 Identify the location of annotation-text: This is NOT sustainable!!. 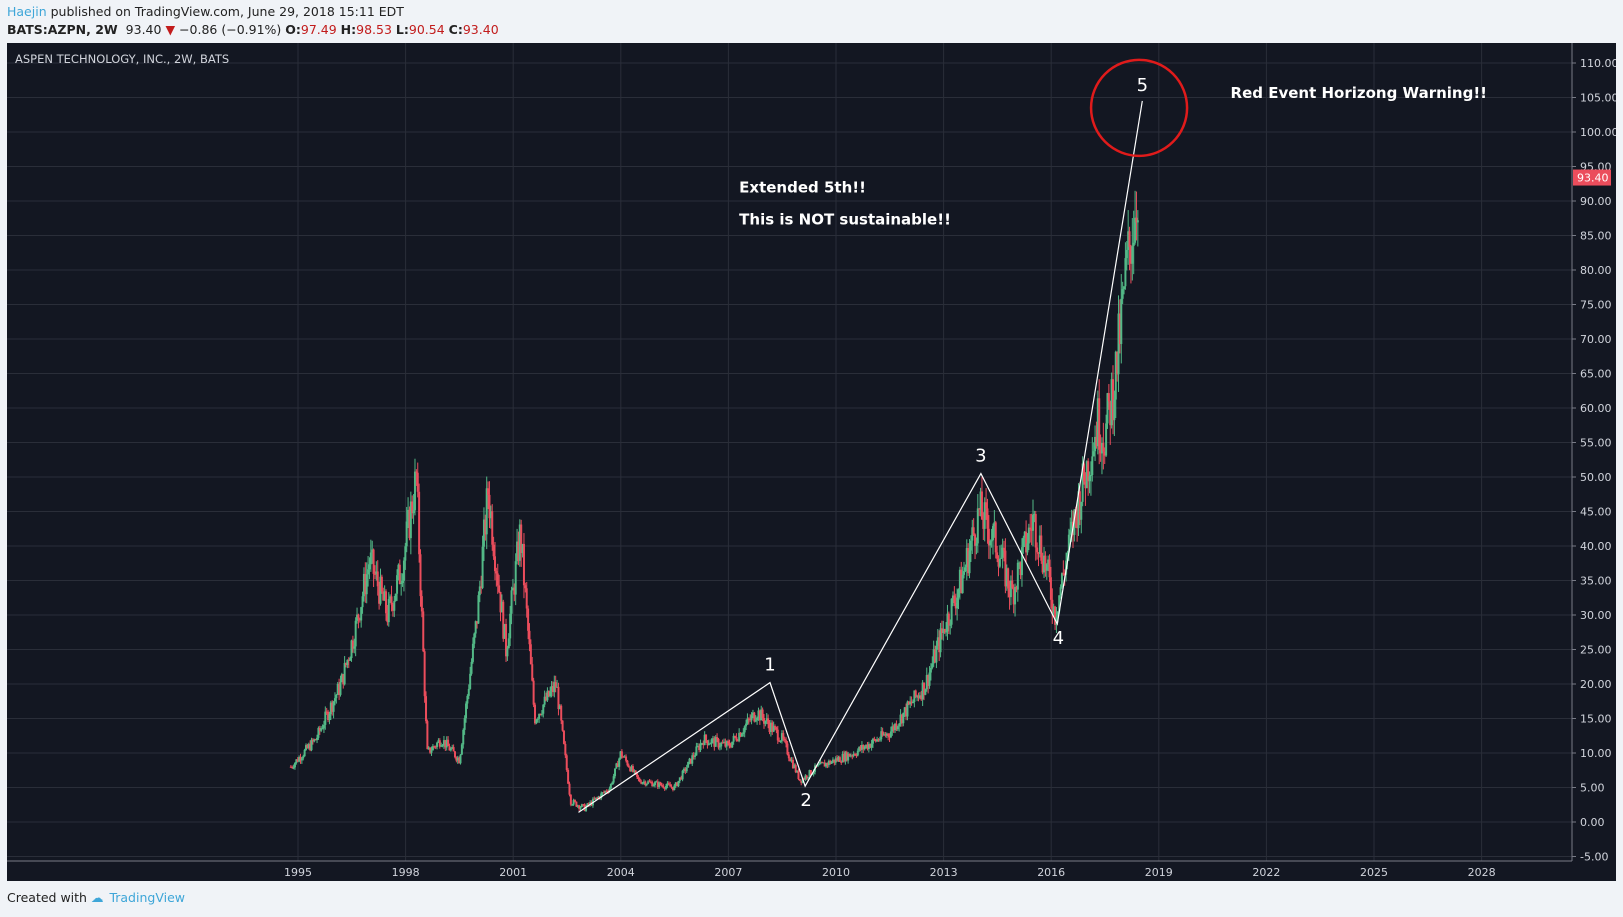
(845, 219).